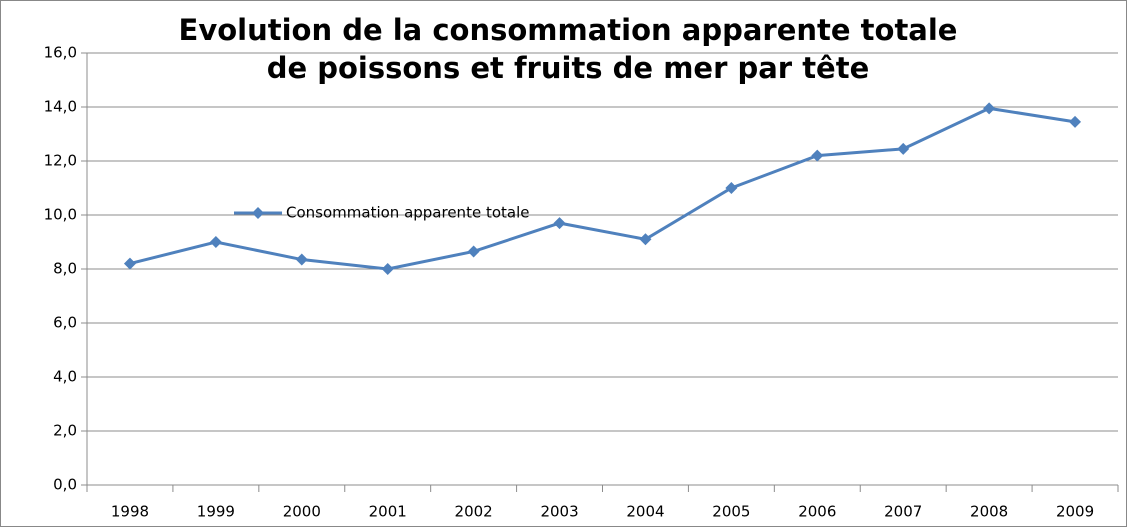  I want to click on legend-label: Consommation apparente totale, so click(407, 213).